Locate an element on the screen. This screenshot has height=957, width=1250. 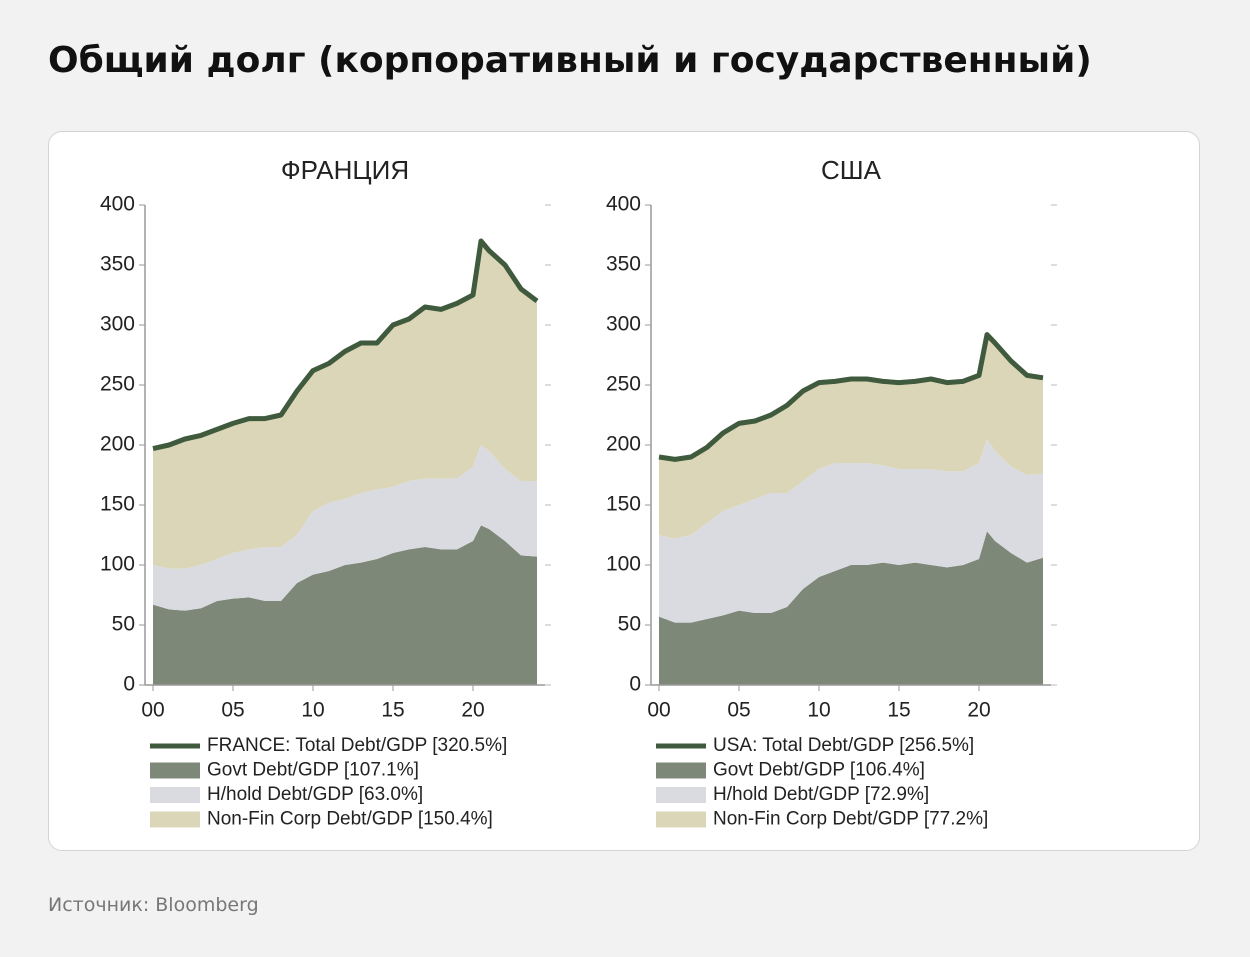
legend-label: USA: Total Debt/GDP [256.5%] is located at coordinates (843, 745).